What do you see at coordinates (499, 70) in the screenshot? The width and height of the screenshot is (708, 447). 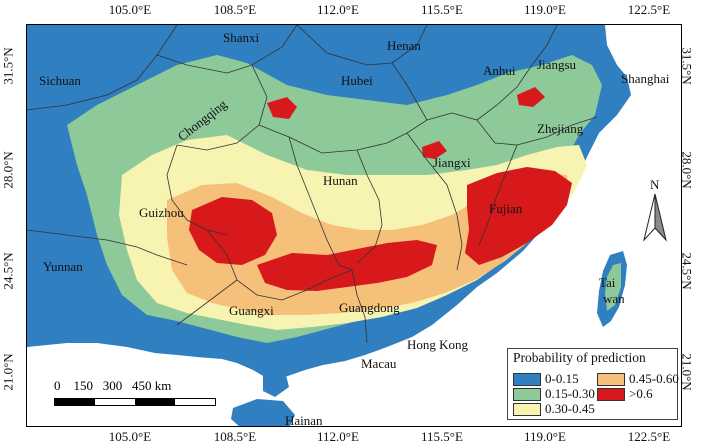 I see `label-anhui: Anhui` at bounding box center [499, 70].